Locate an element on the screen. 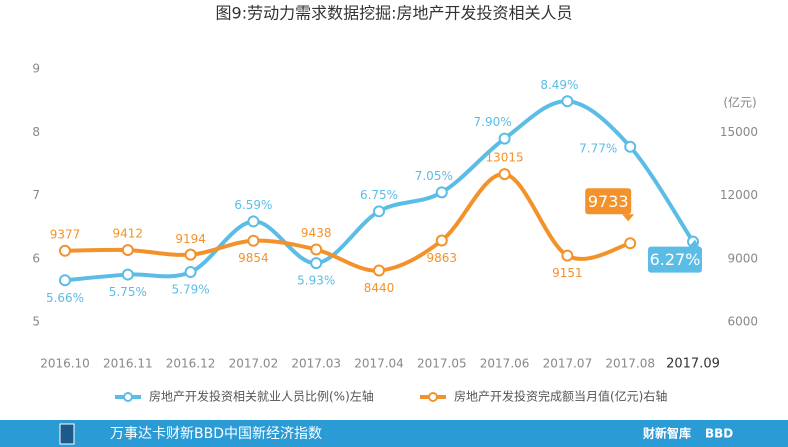  x-tick-label: 2017.02 is located at coordinates (254, 364).